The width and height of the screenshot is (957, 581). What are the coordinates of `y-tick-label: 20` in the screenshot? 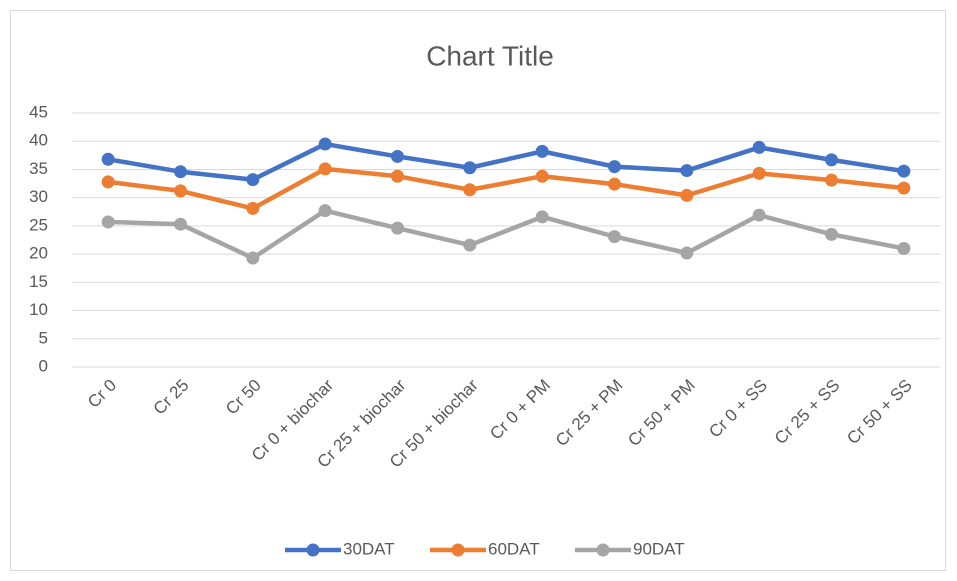 It's located at (38, 253).